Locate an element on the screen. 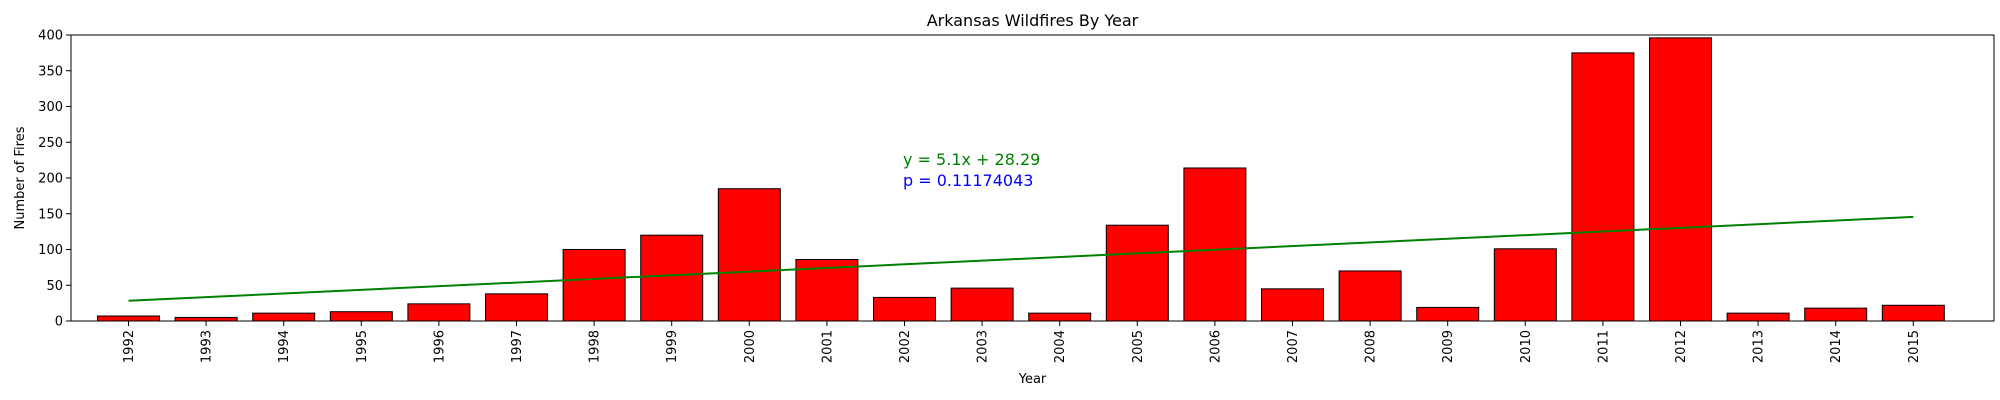 The image size is (2000, 400). x-tick-label: 2003 is located at coordinates (983, 346).